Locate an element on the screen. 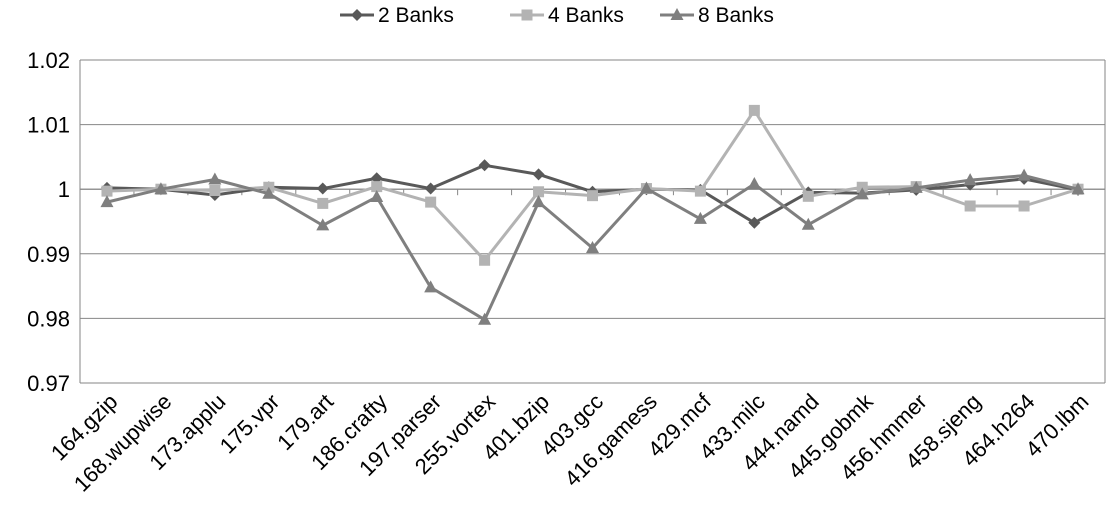 Image resolution: width=1119 pixels, height=529 pixels. legend-item: 4 Banks is located at coordinates (567, 15).